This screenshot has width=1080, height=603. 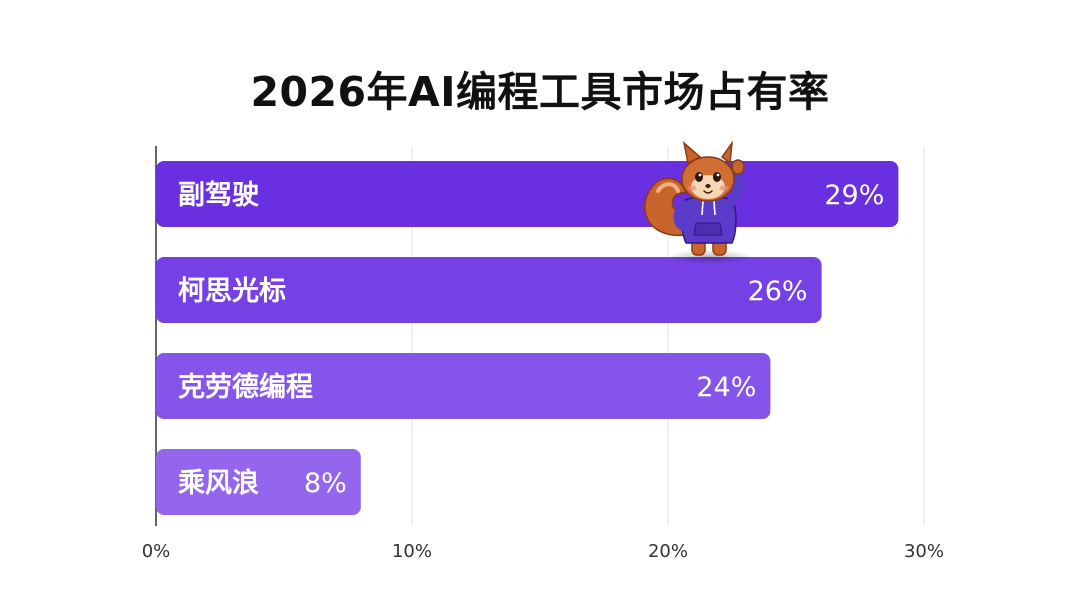 What do you see at coordinates (245, 387) in the screenshot?
I see `bar-category-label: 克劳德编程` at bounding box center [245, 387].